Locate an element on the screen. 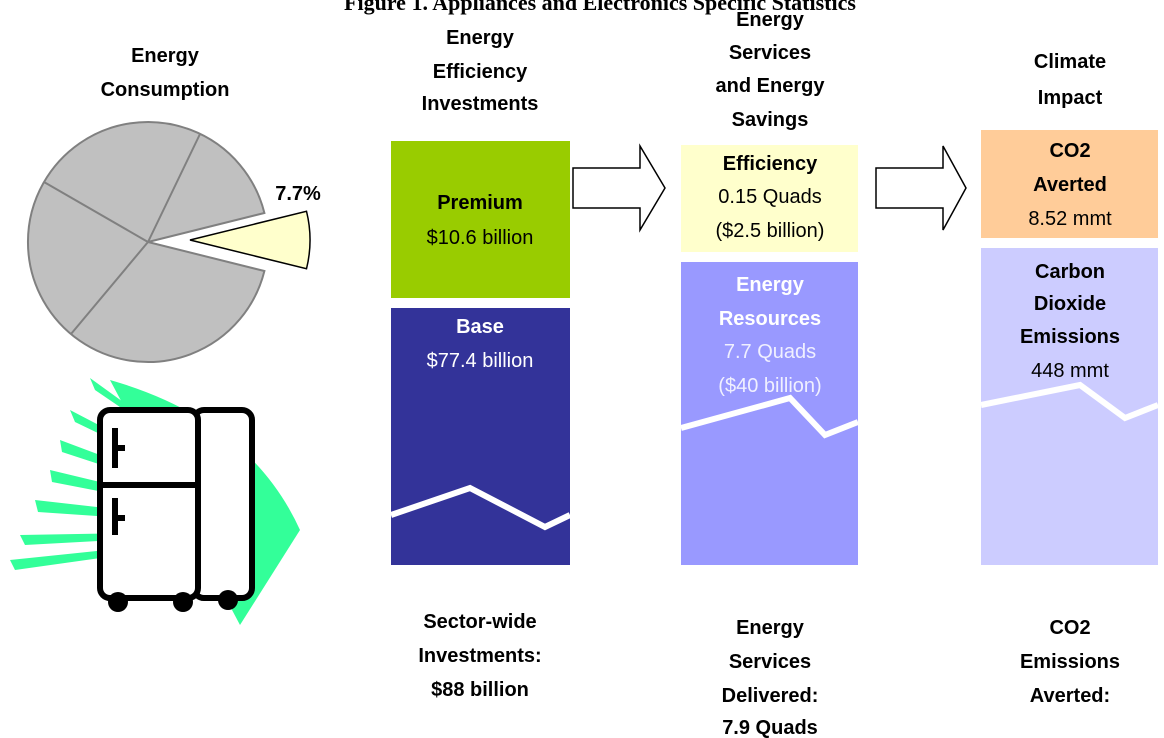  box-text: 7.7 Quads is located at coordinates (770, 352).